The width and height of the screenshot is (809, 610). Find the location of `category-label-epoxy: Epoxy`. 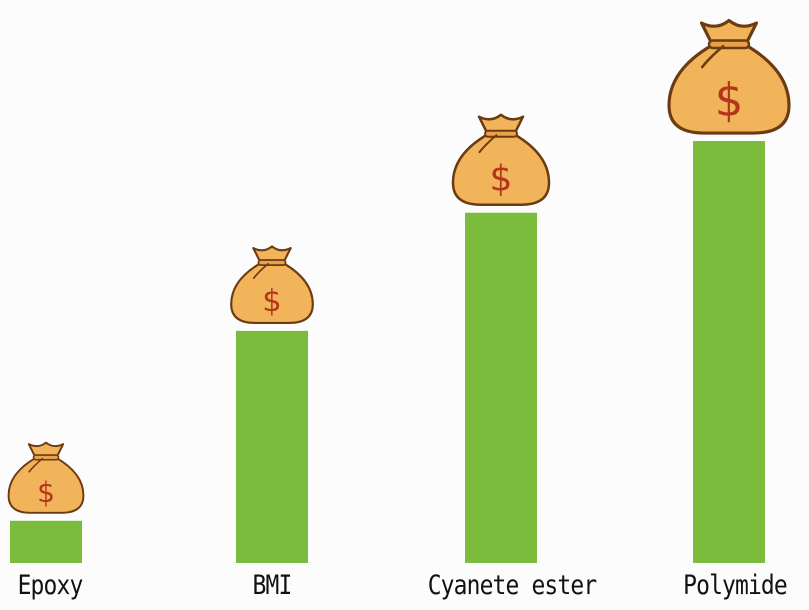

category-label-epoxy: Epoxy is located at coordinates (50, 585).